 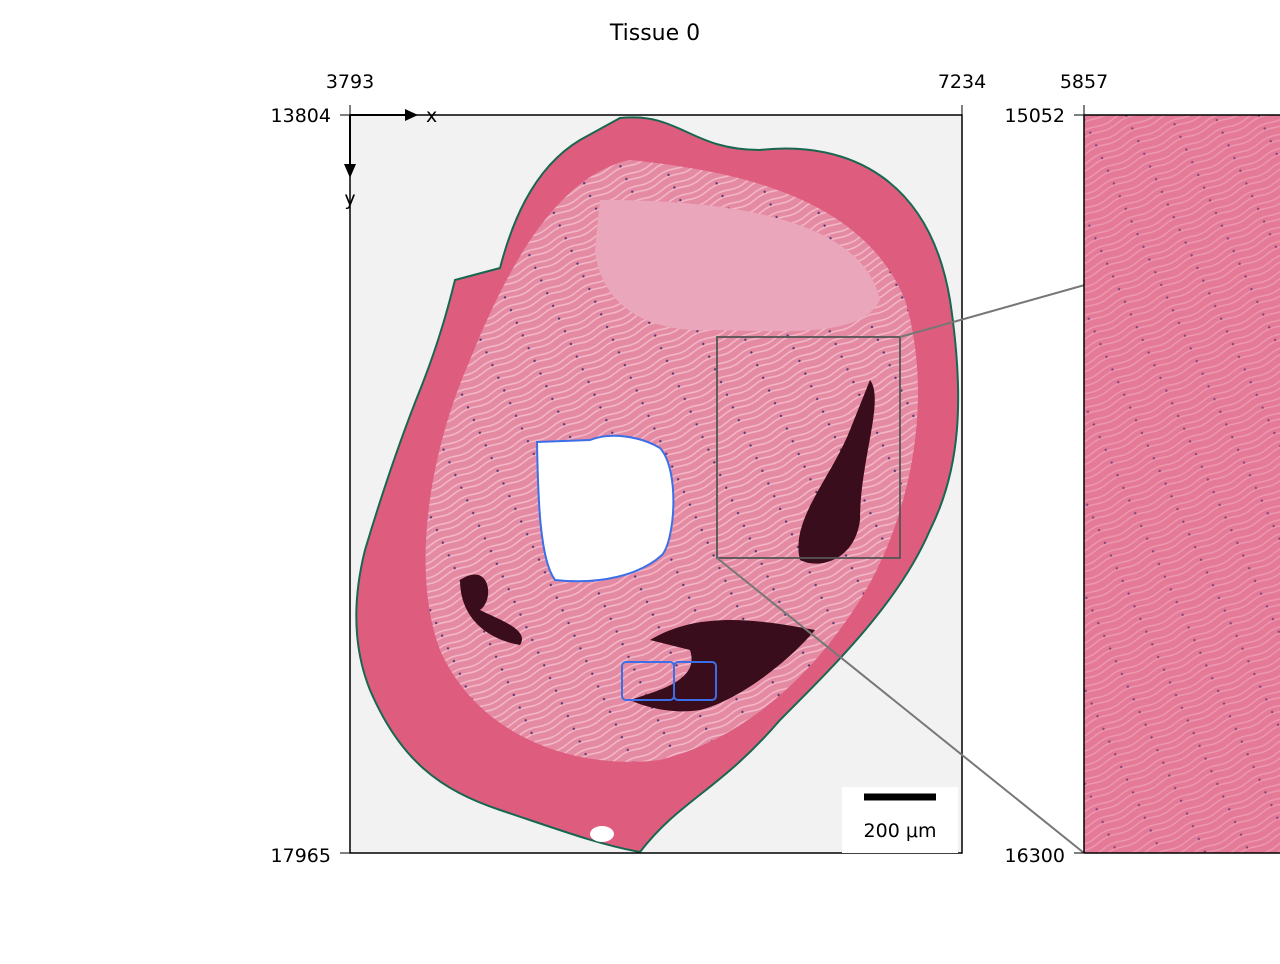 What do you see at coordinates (1084, 82) in the screenshot?
I see `top-tick-label: 5857` at bounding box center [1084, 82].